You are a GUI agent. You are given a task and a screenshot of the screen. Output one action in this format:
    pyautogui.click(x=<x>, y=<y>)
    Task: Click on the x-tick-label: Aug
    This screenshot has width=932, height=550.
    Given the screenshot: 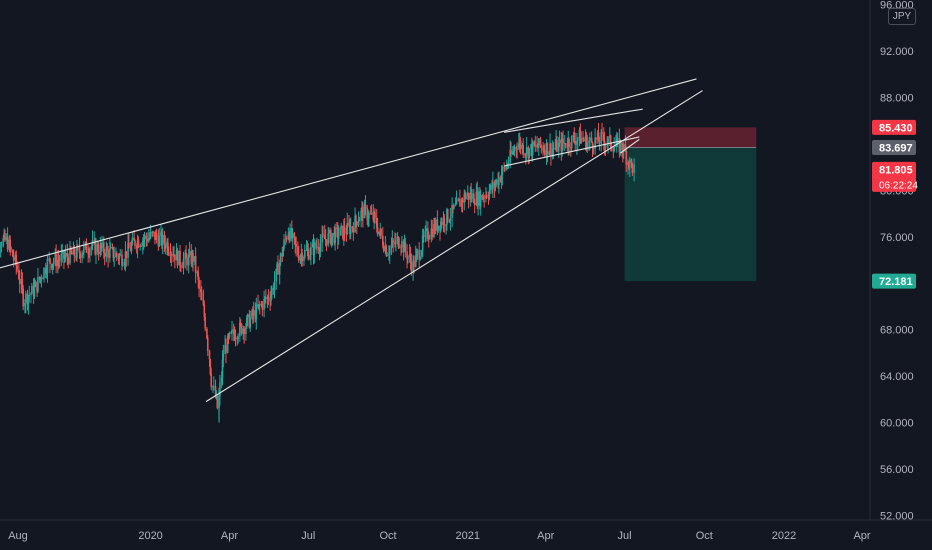 What is the action you would take?
    pyautogui.click(x=18, y=536)
    